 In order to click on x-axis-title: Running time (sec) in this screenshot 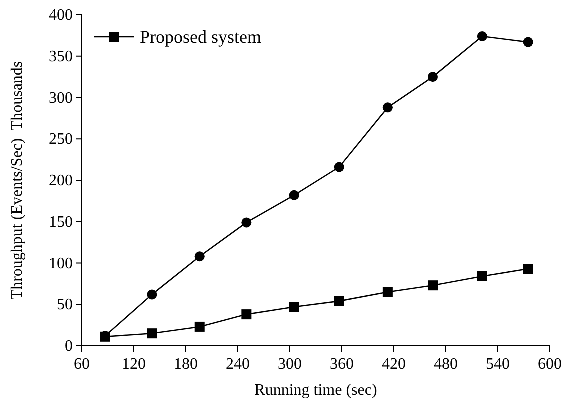, I will do `click(316, 390)`.